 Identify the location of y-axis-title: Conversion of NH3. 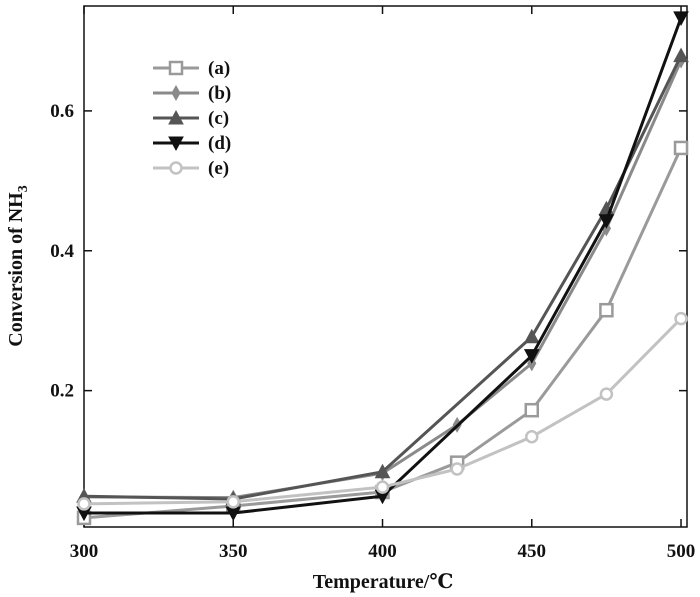
(18, 265).